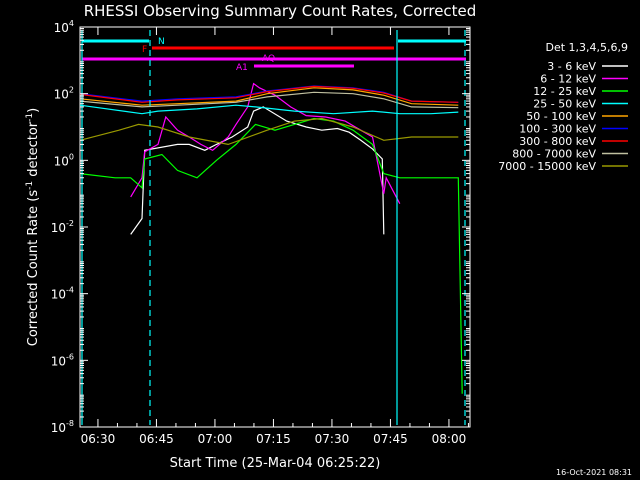 This screenshot has height=480, width=640. I want to click on y-tick-label-5: 10⁻⁶, so click(62, 360).